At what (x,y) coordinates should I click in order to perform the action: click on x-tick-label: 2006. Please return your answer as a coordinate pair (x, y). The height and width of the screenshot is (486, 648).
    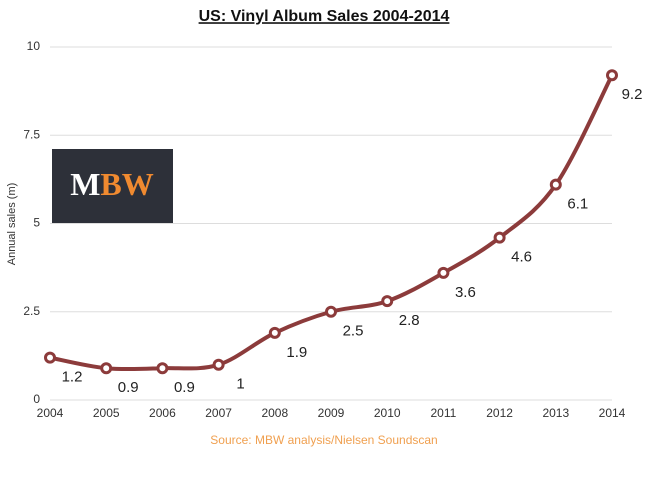
    Looking at the image, I should click on (162, 413).